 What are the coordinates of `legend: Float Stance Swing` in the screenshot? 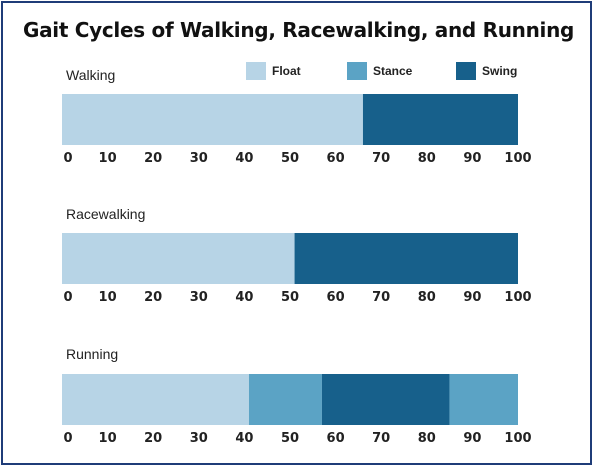 It's located at (298, 71).